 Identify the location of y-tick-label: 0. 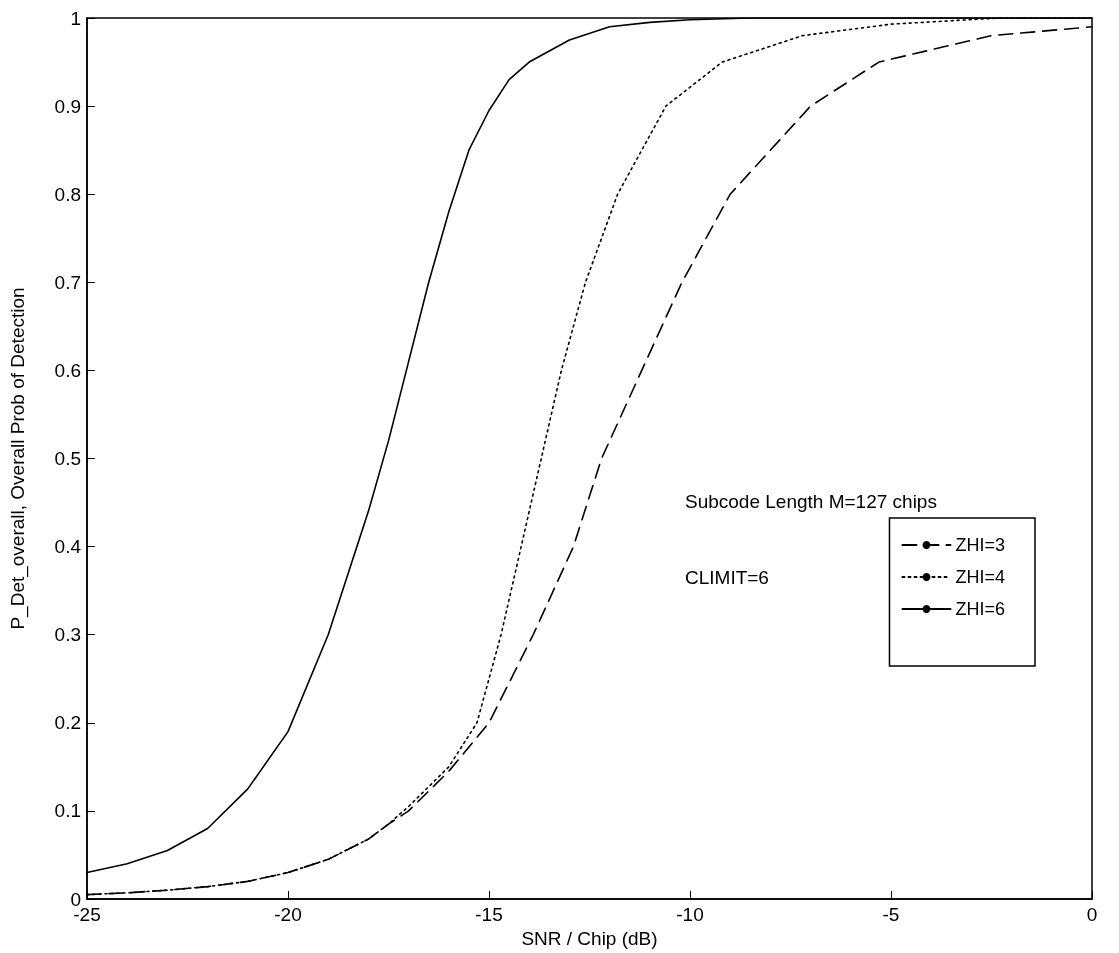
(75, 899).